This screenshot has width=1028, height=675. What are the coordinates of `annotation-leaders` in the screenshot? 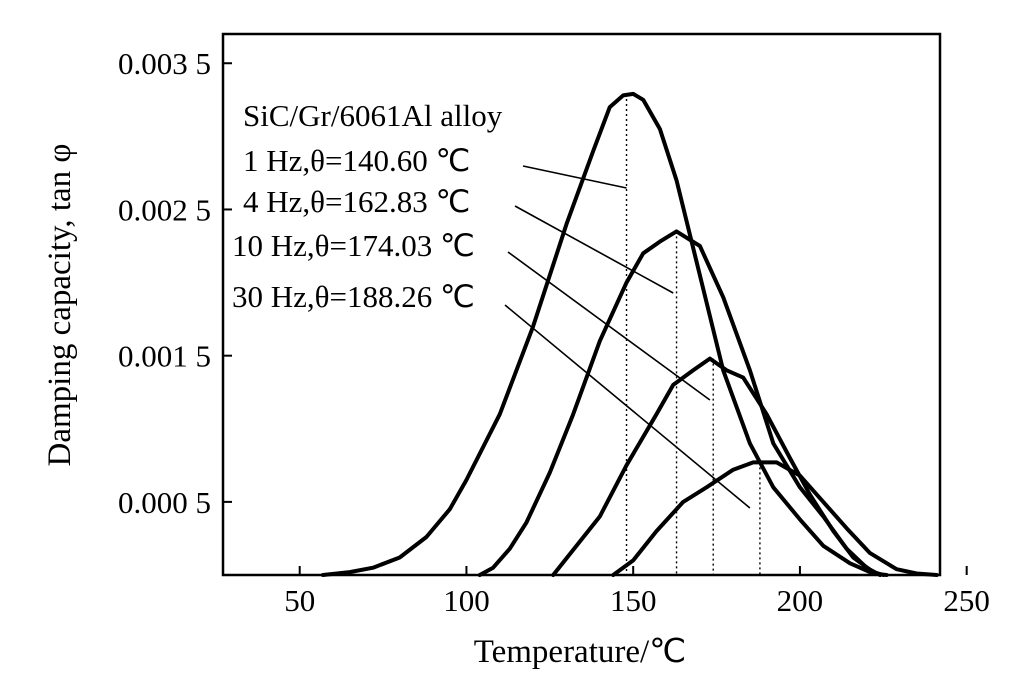 It's located at (627, 337).